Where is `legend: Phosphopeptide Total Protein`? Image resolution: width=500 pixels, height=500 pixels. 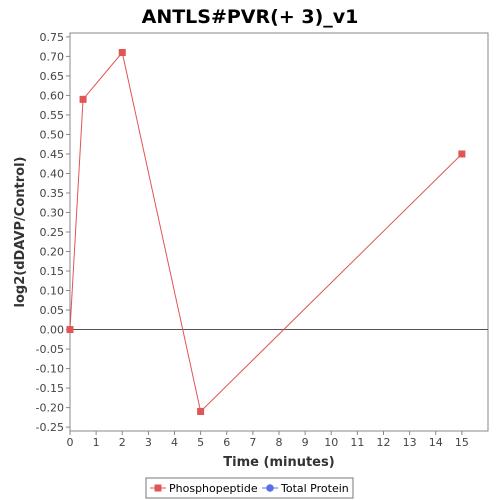 legend: Phosphopeptide Total Protein is located at coordinates (249, 488).